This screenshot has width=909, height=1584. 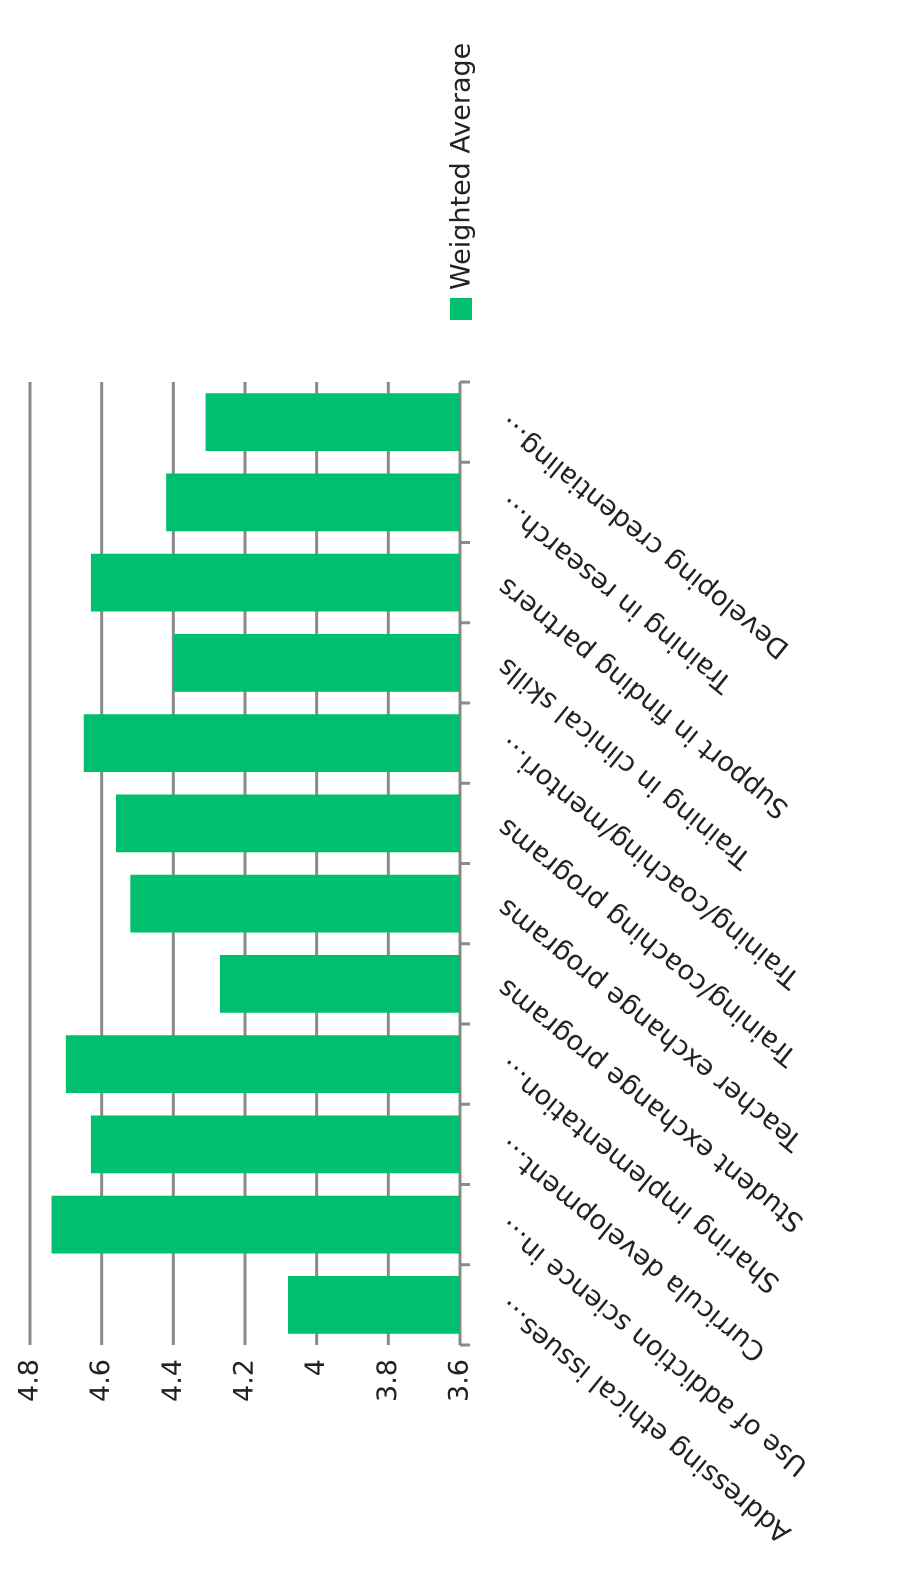 I want to click on y-tick-label: 3.8, so click(x=387, y=1380).